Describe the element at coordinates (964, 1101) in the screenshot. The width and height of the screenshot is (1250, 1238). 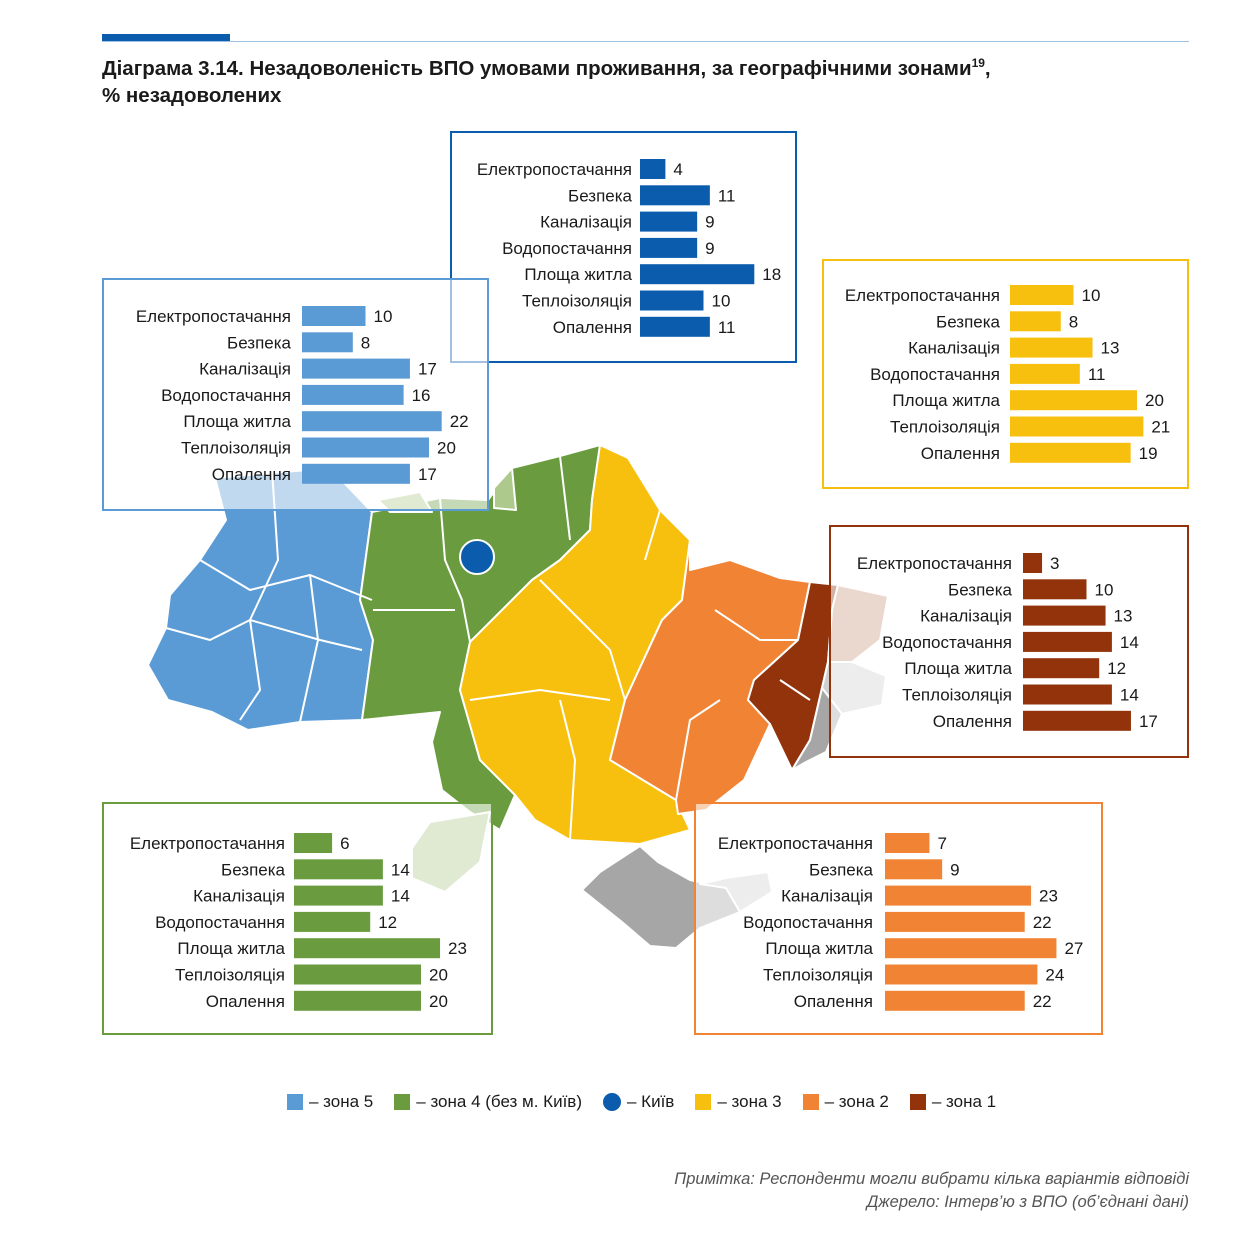
I see `legend-label: – зона 1` at that location.